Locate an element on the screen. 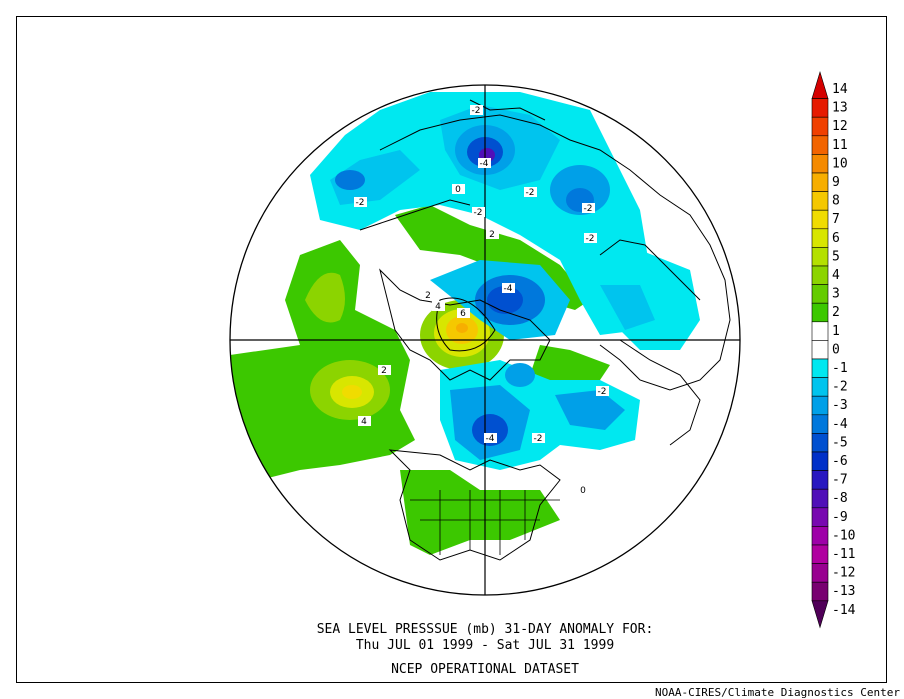 This screenshot has width=904, height=699. colorbar-label: -4 is located at coordinates (840, 424).